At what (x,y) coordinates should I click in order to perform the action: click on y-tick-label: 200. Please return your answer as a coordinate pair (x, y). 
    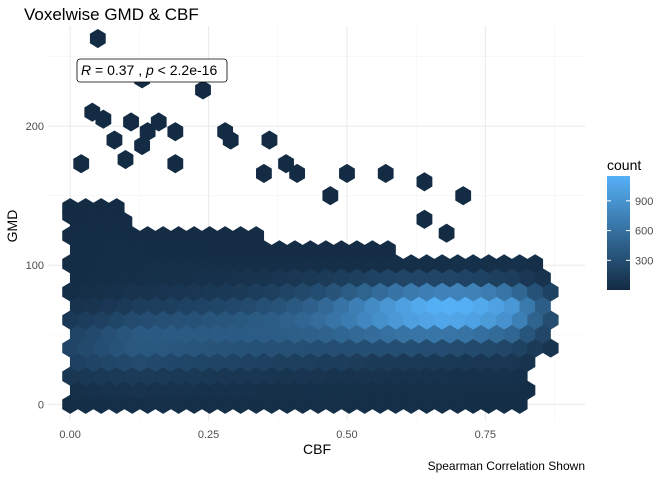
    Looking at the image, I should click on (35, 127).